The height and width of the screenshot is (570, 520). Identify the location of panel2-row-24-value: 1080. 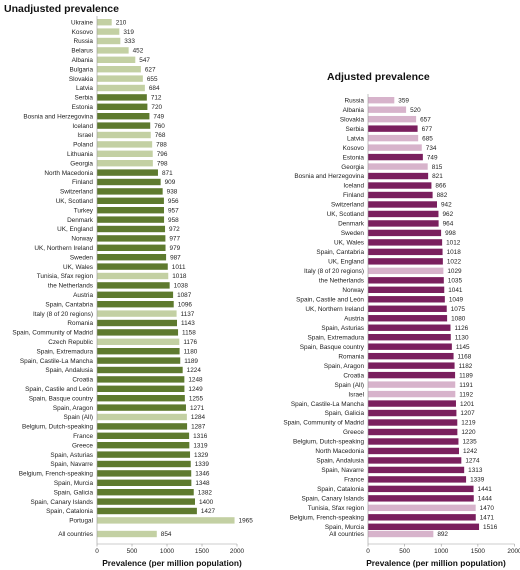
(458, 318).